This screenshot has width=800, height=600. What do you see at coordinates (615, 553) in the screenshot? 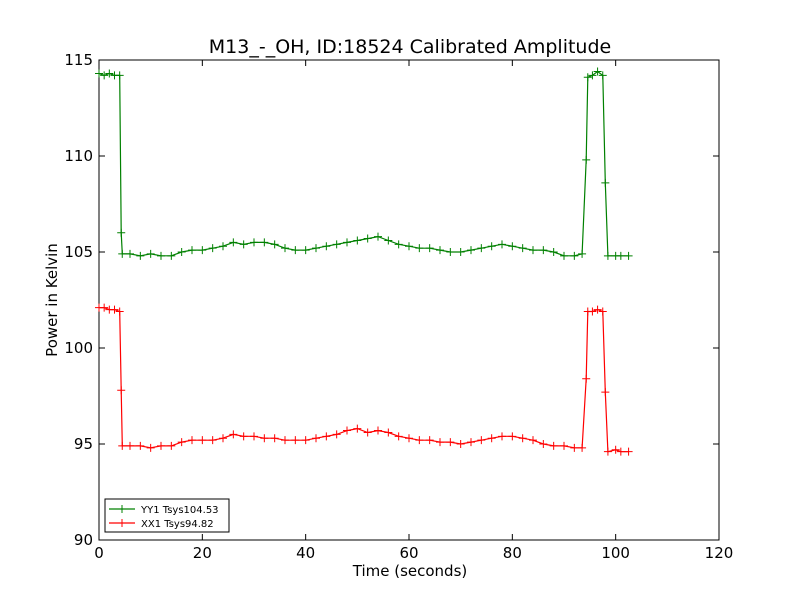
I see `x-tick-label: 100` at bounding box center [615, 553].